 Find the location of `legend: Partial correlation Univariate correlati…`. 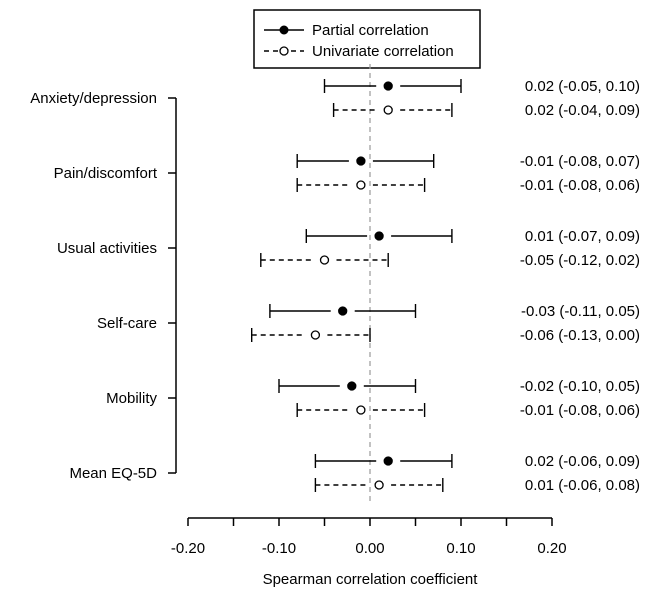

legend: Partial correlation Univariate correlati… is located at coordinates (367, 39).